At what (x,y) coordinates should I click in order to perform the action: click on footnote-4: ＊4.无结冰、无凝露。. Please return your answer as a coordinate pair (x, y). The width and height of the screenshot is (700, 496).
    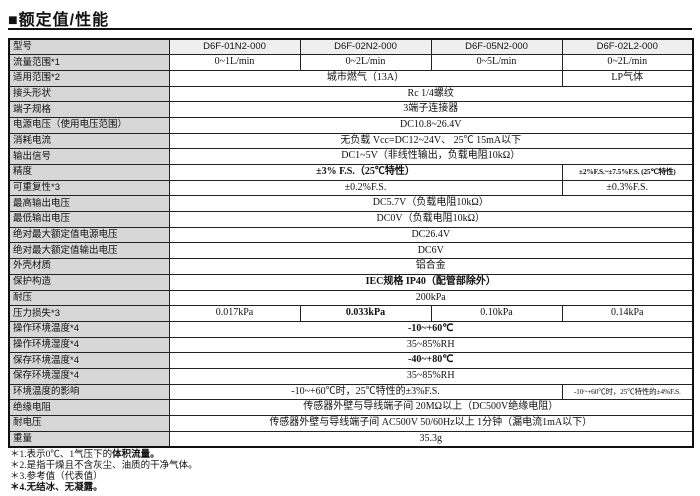
    Looking at the image, I should click on (56, 488).